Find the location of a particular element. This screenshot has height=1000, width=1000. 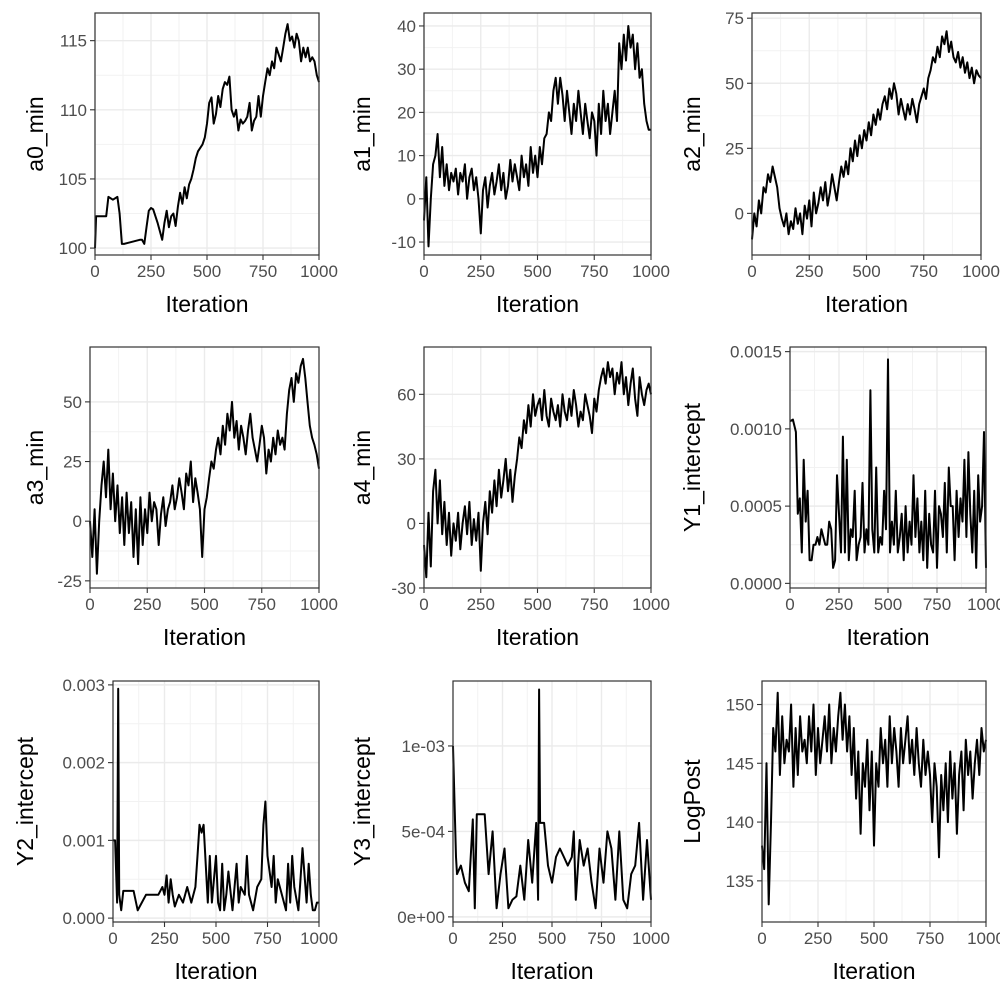

y-tick-label: 0.003 is located at coordinates (83, 685).